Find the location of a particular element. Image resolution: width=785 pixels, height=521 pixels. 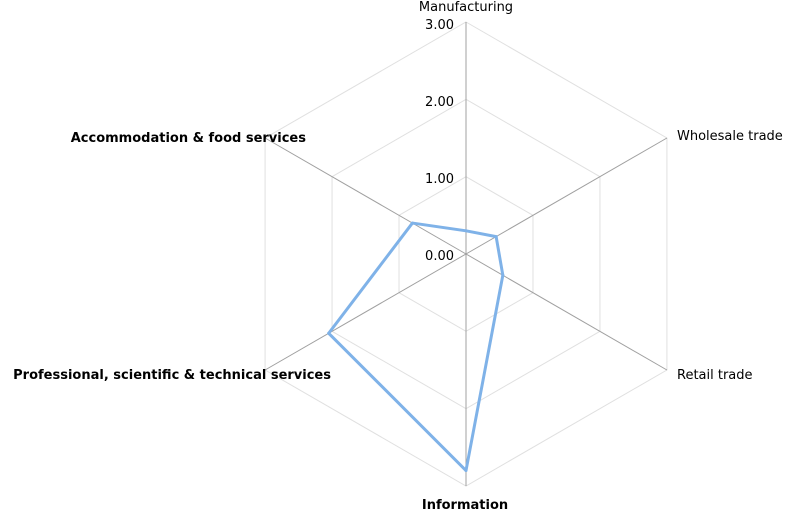

category-label-information: Information is located at coordinates (465, 505).